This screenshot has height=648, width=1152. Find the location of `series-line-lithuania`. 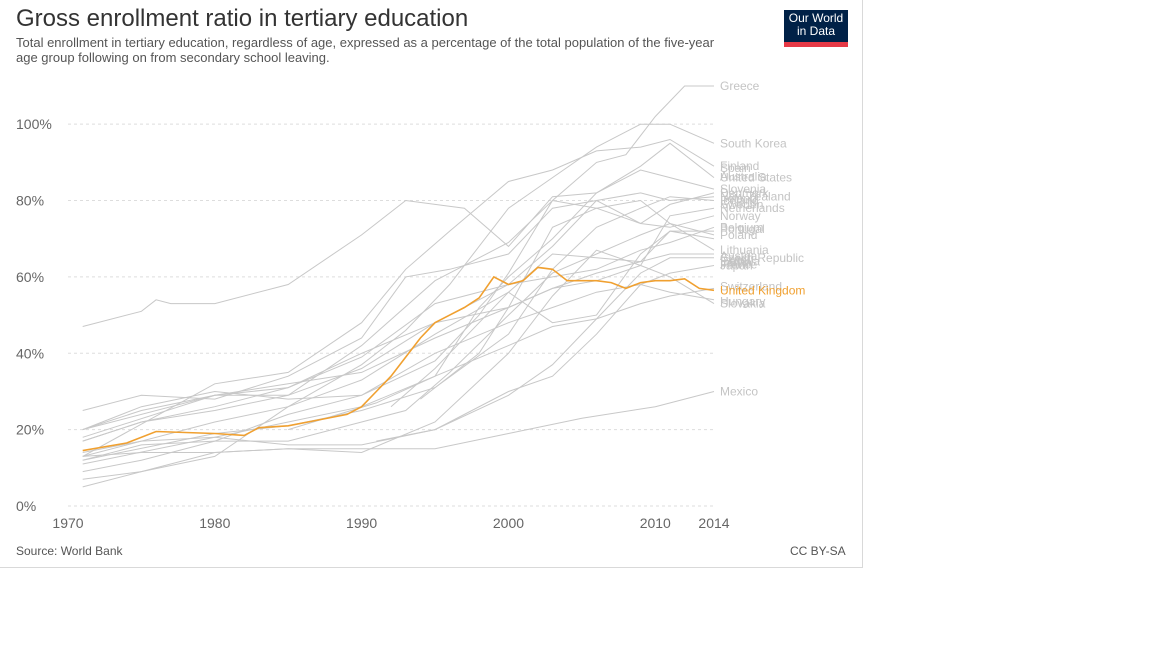

series-line-lithuania is located at coordinates (567, 299).